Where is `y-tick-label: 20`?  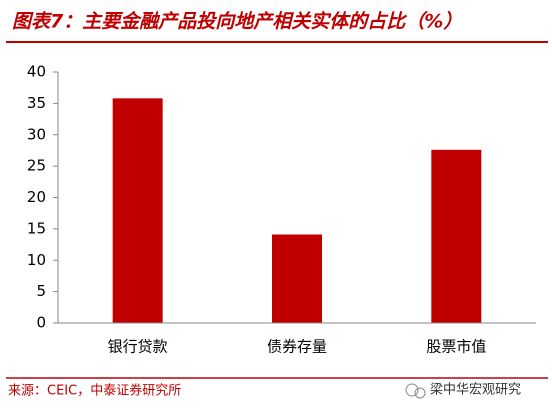 y-tick-label: 20 is located at coordinates (36, 197).